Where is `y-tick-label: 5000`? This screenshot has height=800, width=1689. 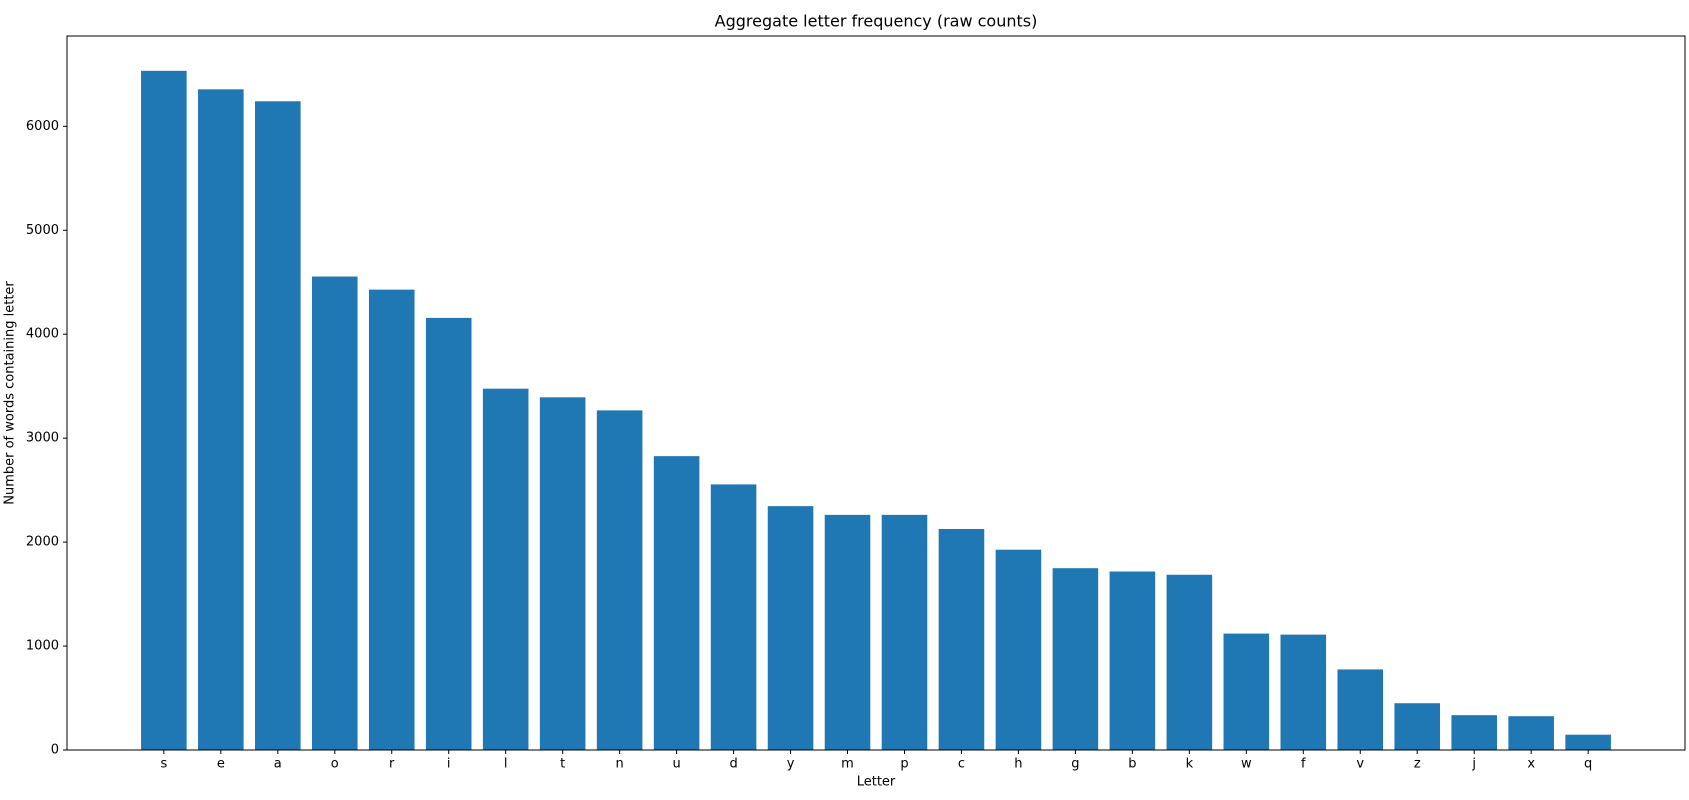 y-tick-label: 5000 is located at coordinates (42, 230).